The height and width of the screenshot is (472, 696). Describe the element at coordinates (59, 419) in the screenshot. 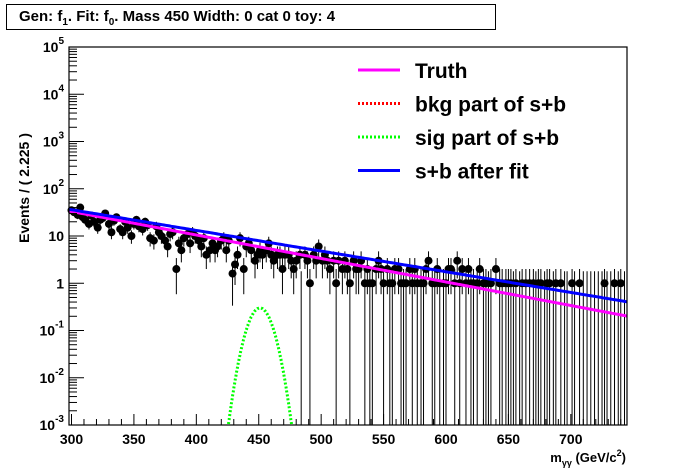

I see `y-tick-exponent: -3` at that location.